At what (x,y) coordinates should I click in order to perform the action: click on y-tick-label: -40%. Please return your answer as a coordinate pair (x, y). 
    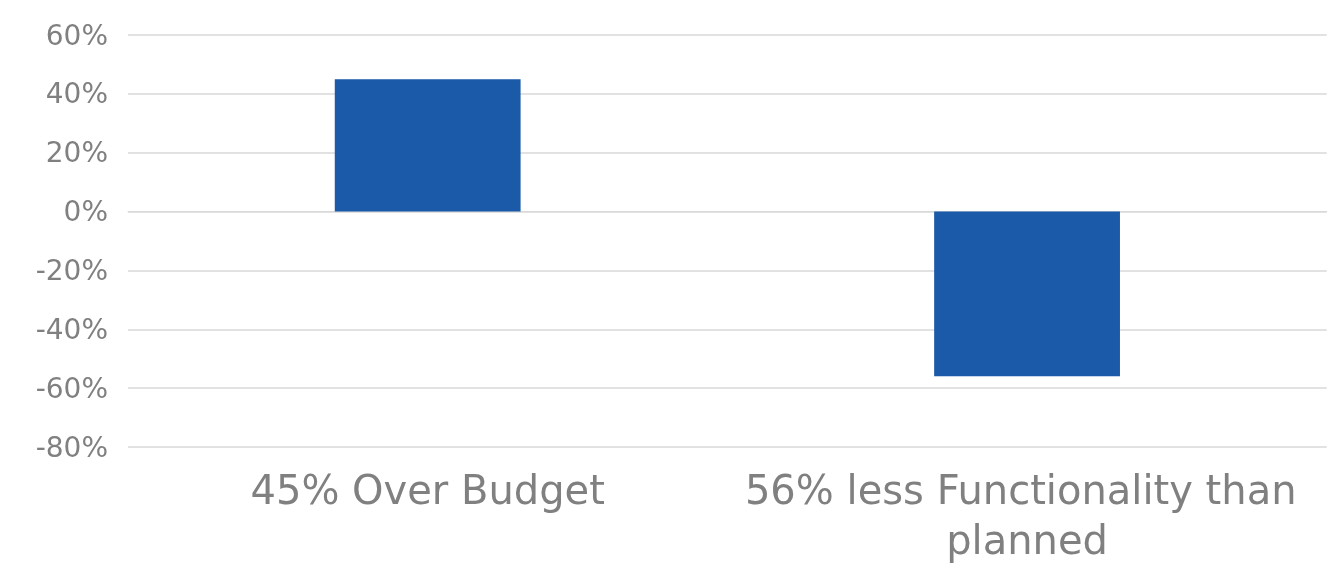
    Looking at the image, I should click on (71, 329).